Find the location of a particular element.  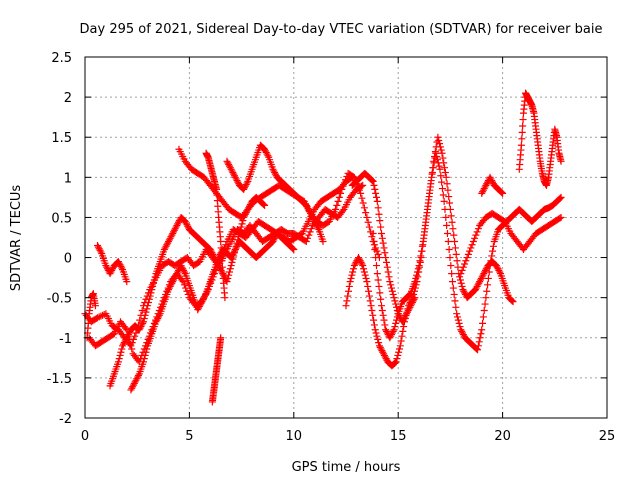

y-tick-label: -1 is located at coordinates (65, 339).